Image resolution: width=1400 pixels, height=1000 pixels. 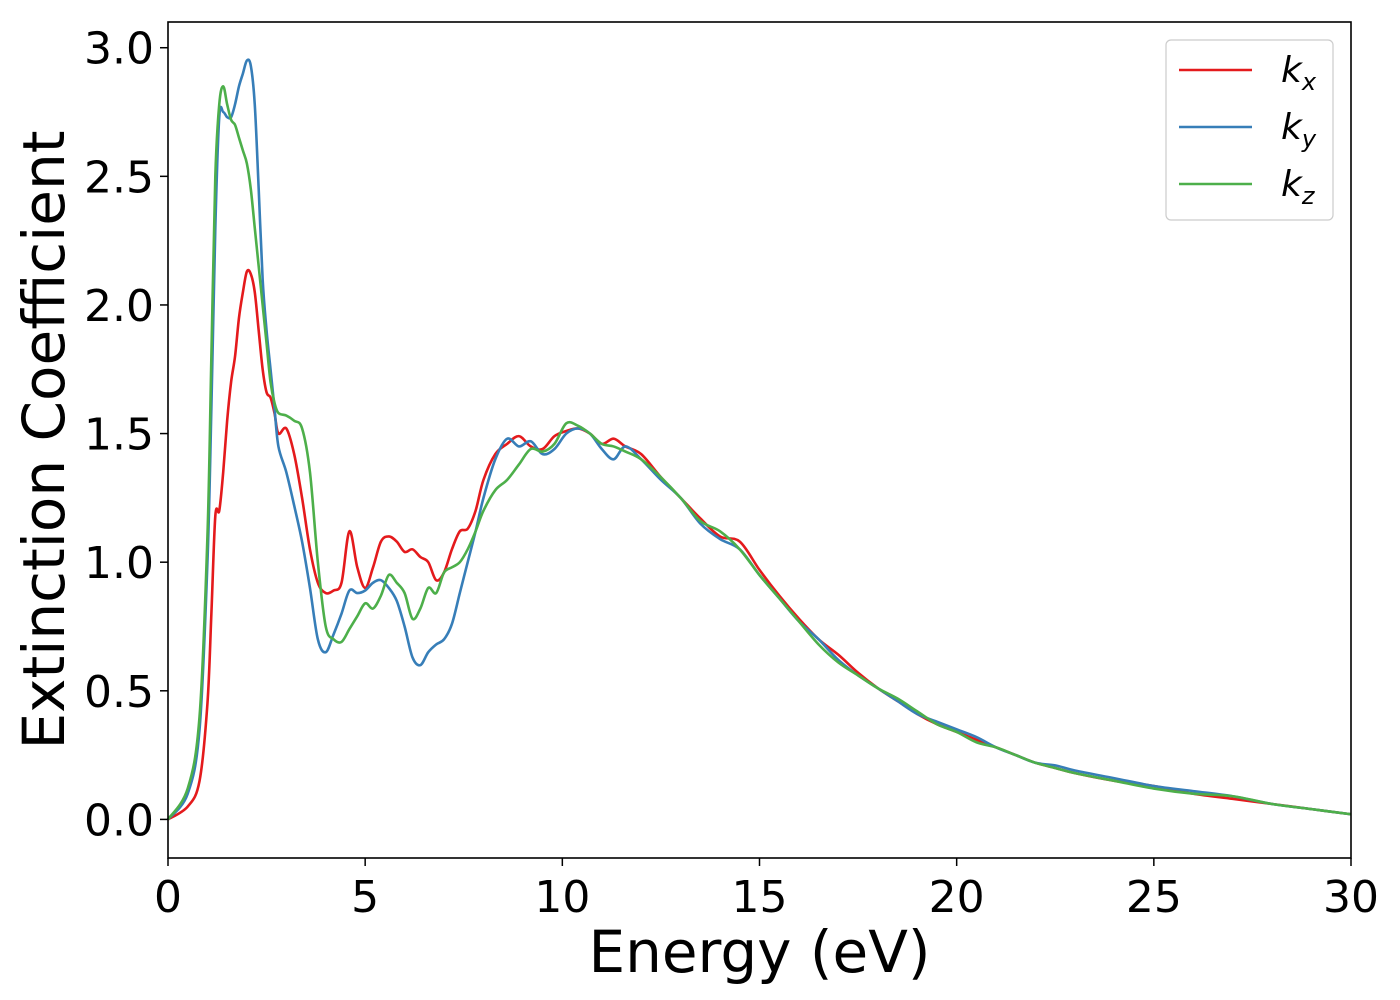 I want to click on x-tick-label: 5, so click(x=365, y=897).